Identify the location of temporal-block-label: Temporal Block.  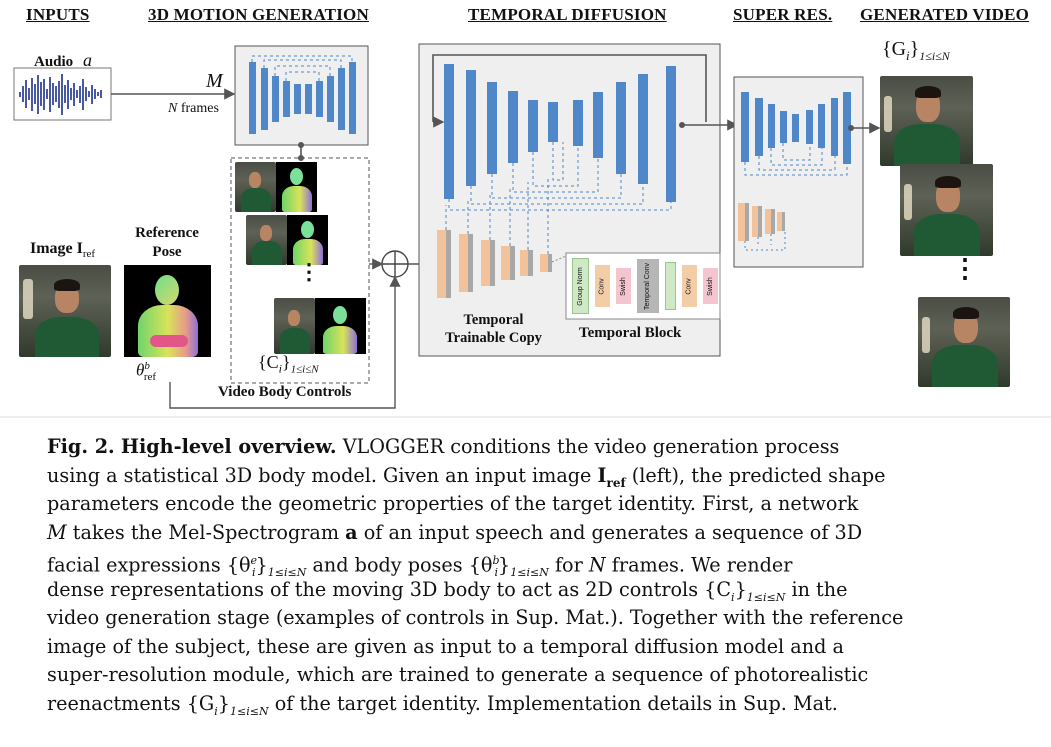
(630, 333).